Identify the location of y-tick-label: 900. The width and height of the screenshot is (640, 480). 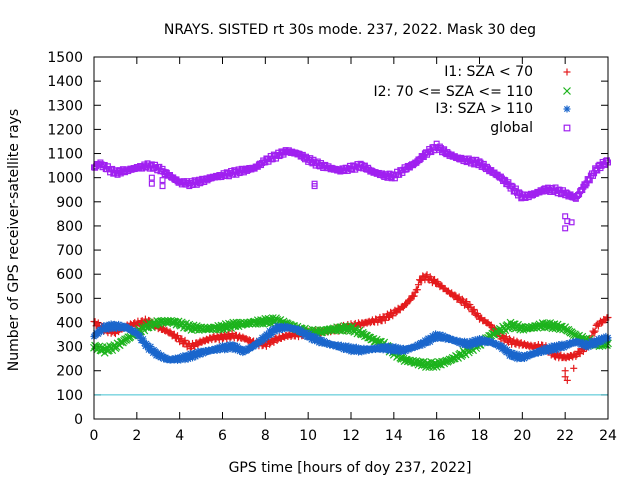
(69, 203).